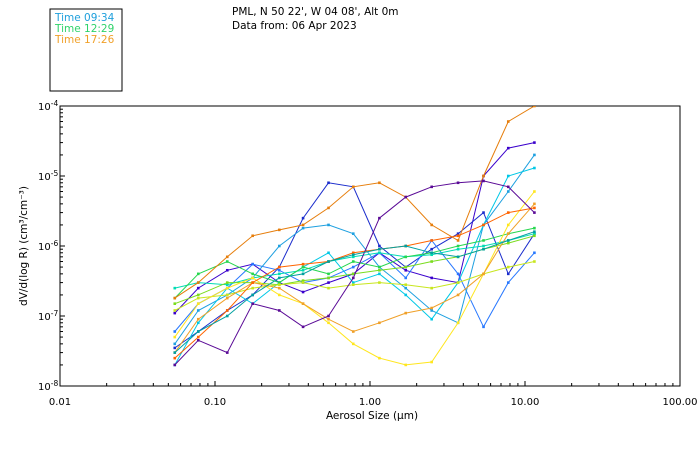  I want to click on series-line, so click(354, 286).